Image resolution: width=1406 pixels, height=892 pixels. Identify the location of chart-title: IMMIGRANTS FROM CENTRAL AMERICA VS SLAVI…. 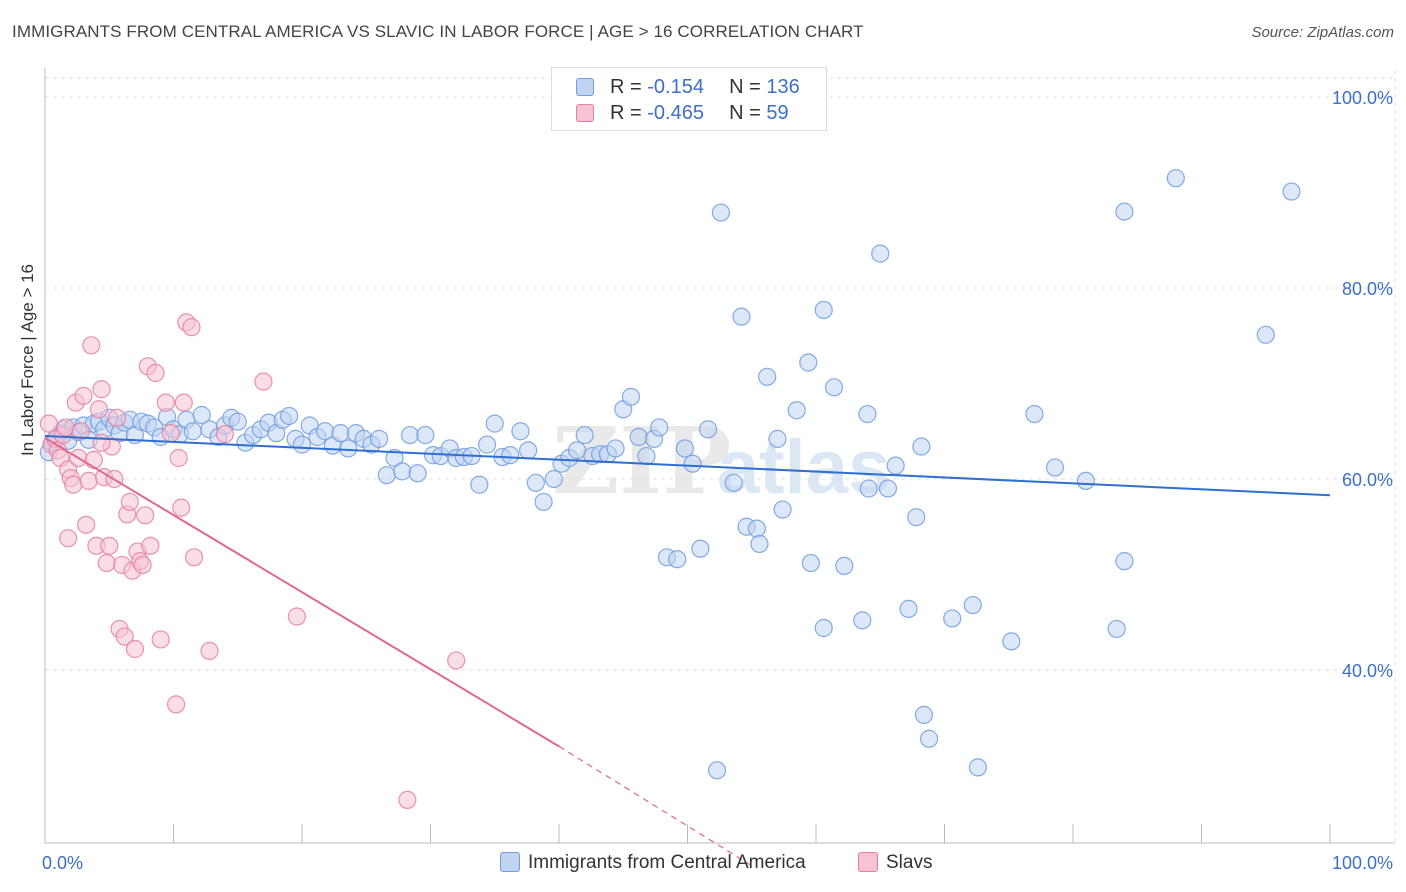
(438, 31).